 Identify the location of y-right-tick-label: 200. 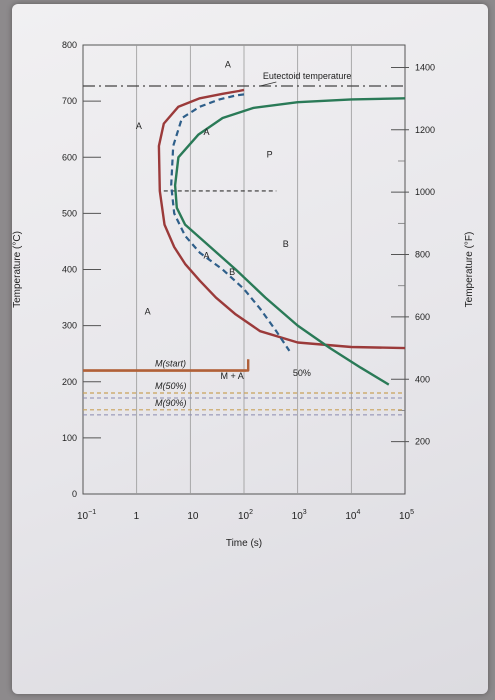
(422, 442).